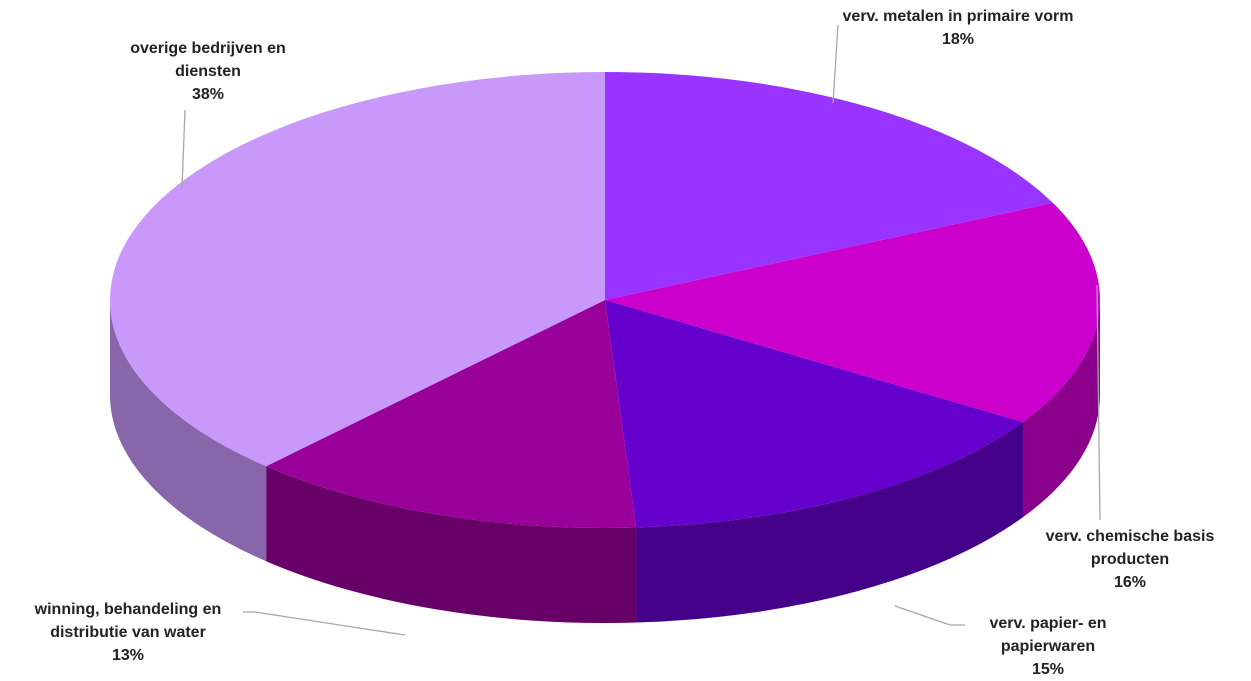 Image resolution: width=1251 pixels, height=681 pixels. I want to click on category-label: verv. metalen in primaire vorm, so click(958, 16).